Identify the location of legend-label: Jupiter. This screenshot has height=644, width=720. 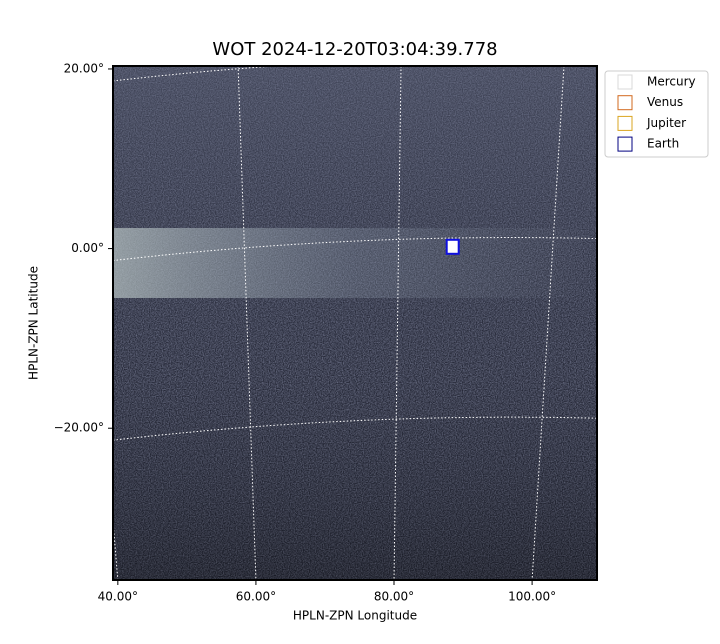
(666, 123).